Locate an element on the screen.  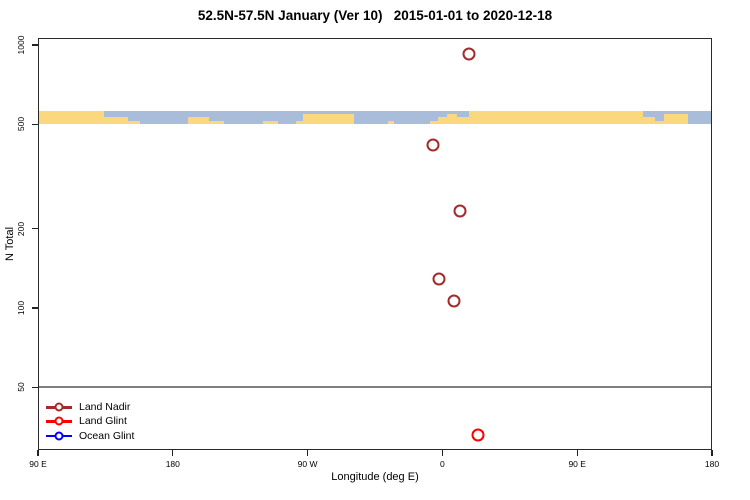
y-axis-title: N Total is located at coordinates (10, 244).